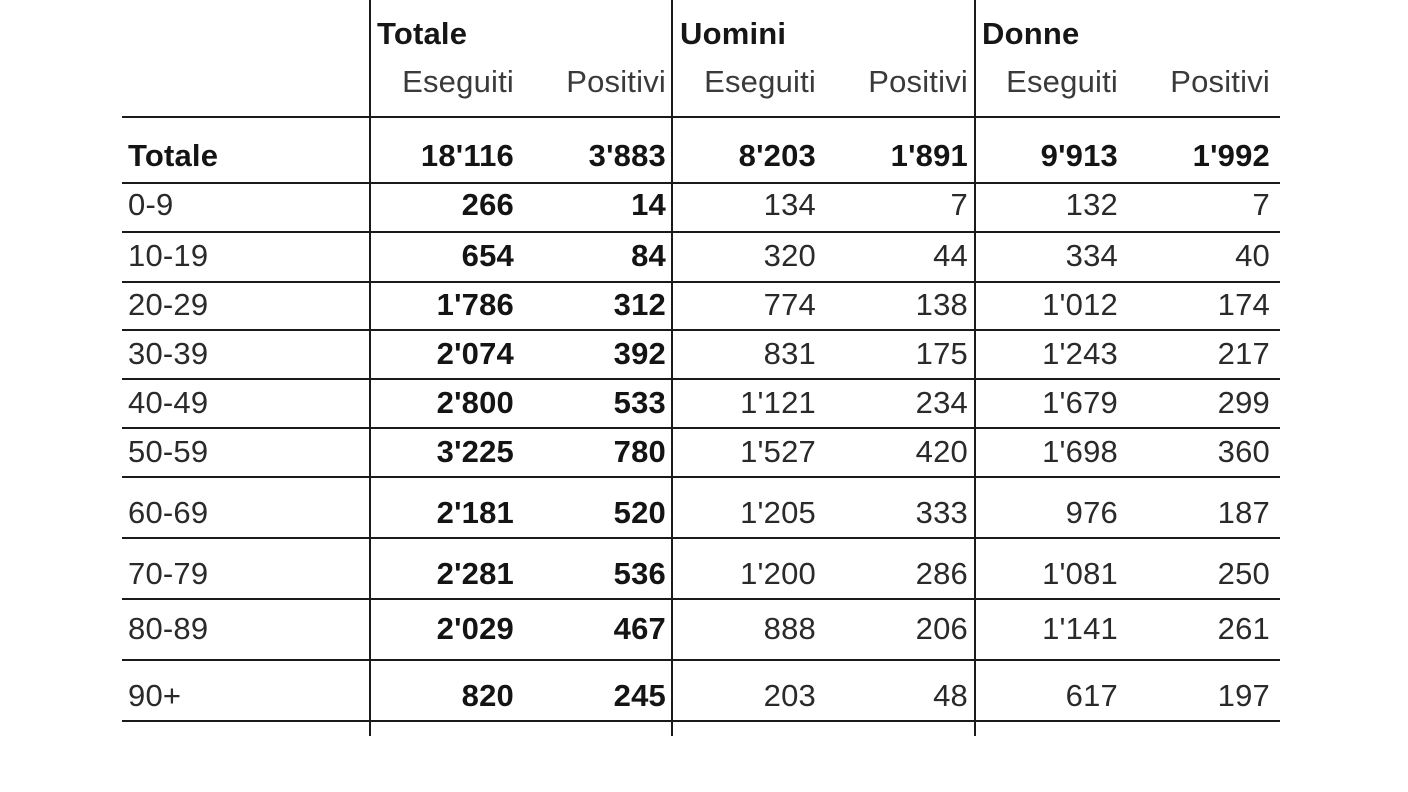 The image size is (1408, 792). What do you see at coordinates (168, 402) in the screenshot?
I see `row-label-age: 40-49` at bounding box center [168, 402].